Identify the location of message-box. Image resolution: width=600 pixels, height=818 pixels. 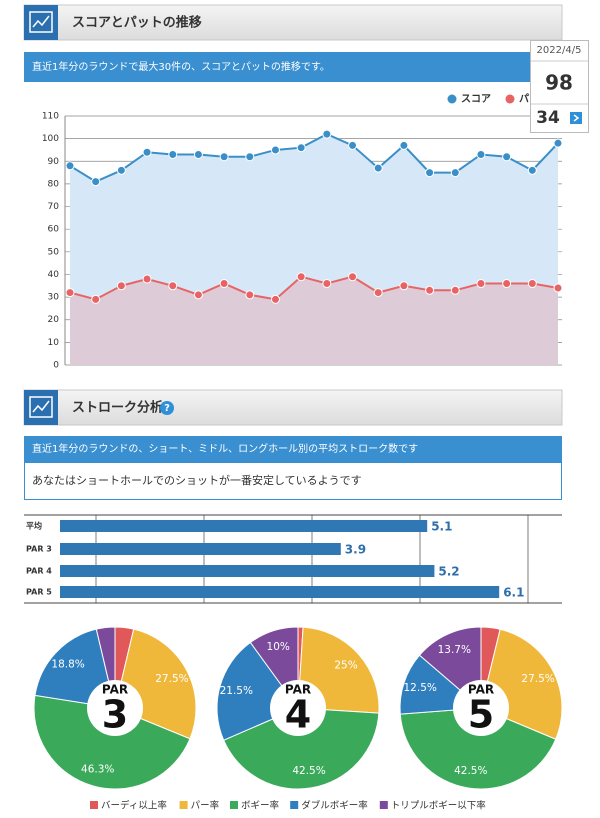
(293, 481).